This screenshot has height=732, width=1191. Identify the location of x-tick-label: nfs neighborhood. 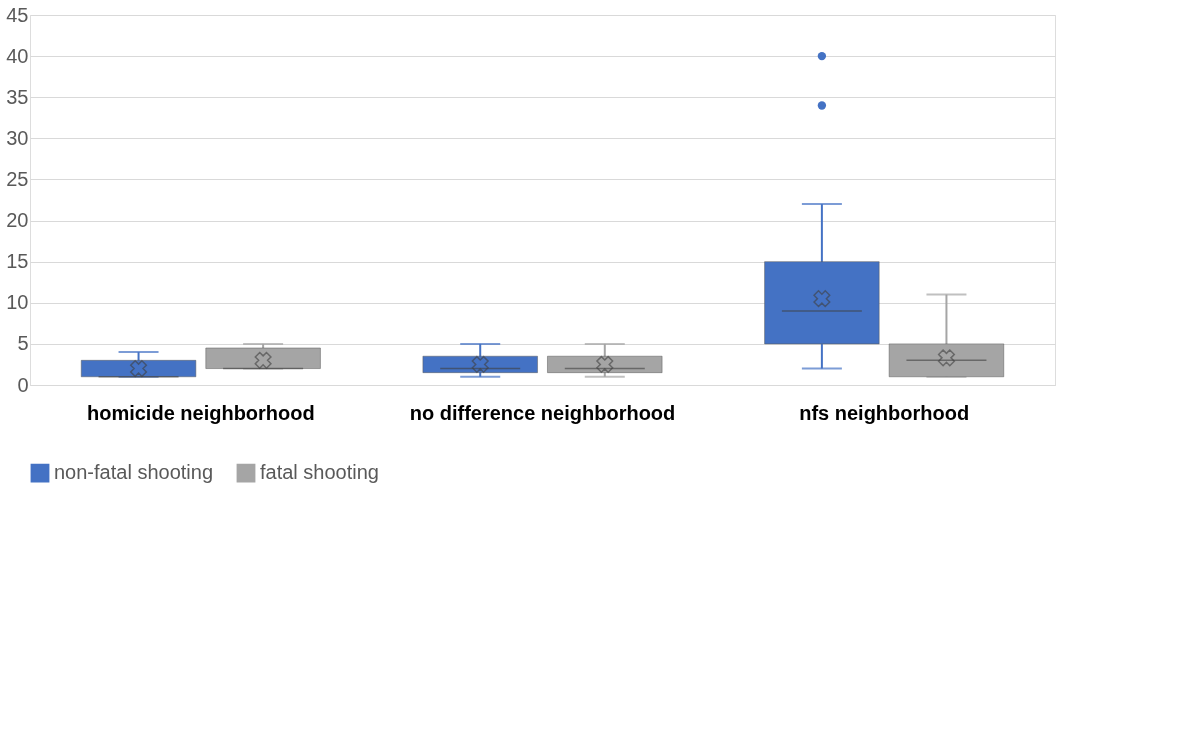
(884, 412).